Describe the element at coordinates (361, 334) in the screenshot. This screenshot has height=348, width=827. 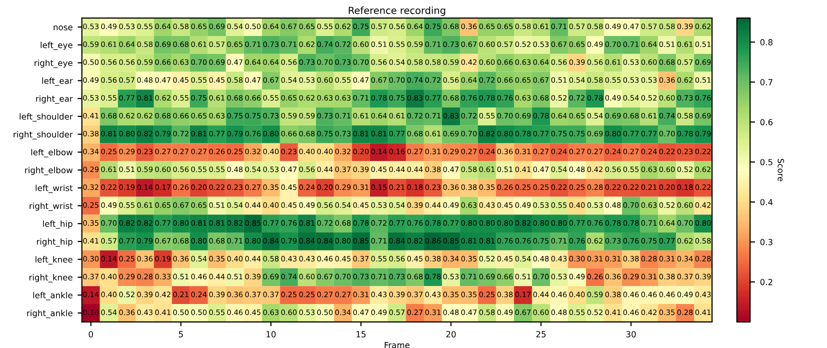
I see `x-tick-label: 15` at that location.